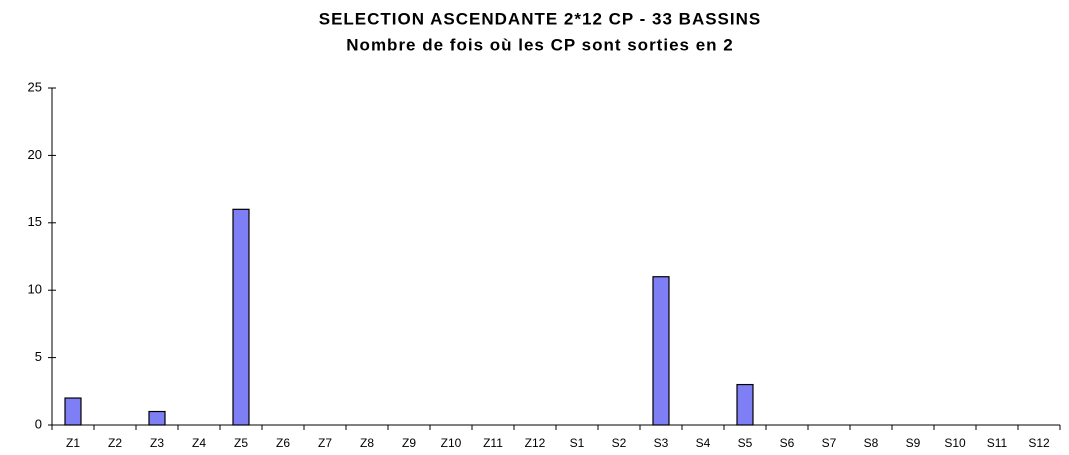 The width and height of the screenshot is (1069, 455). What do you see at coordinates (325, 443) in the screenshot?
I see `x-tick-label: Z7` at bounding box center [325, 443].